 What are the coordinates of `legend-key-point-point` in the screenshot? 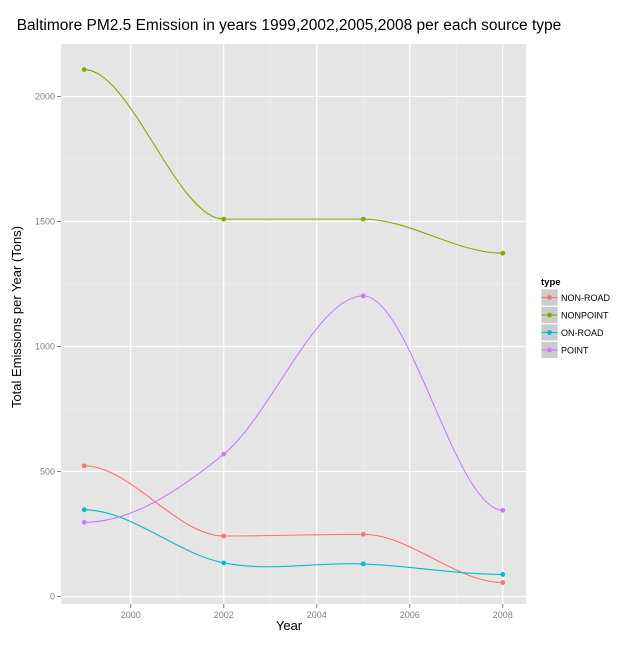 It's located at (549, 350).